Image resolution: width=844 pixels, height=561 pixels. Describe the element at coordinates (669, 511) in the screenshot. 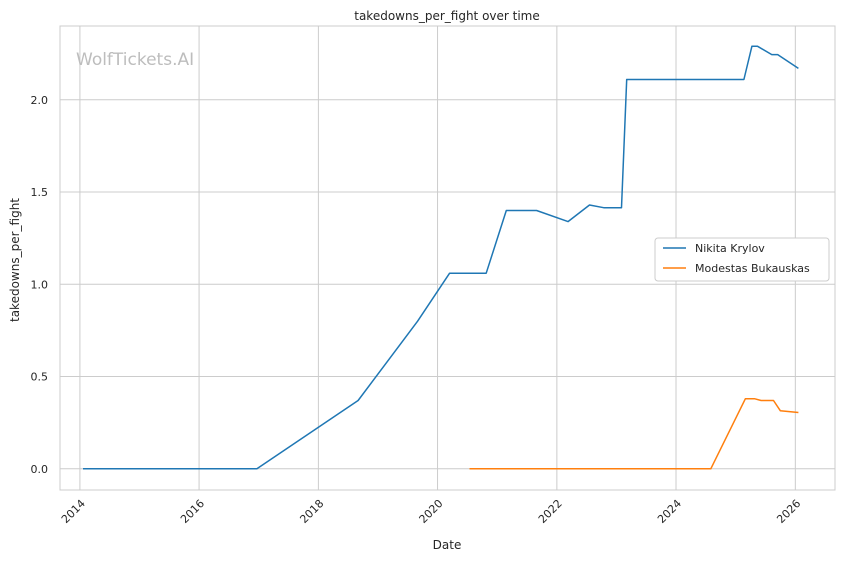

I see `x-tick-label: 2024` at that location.